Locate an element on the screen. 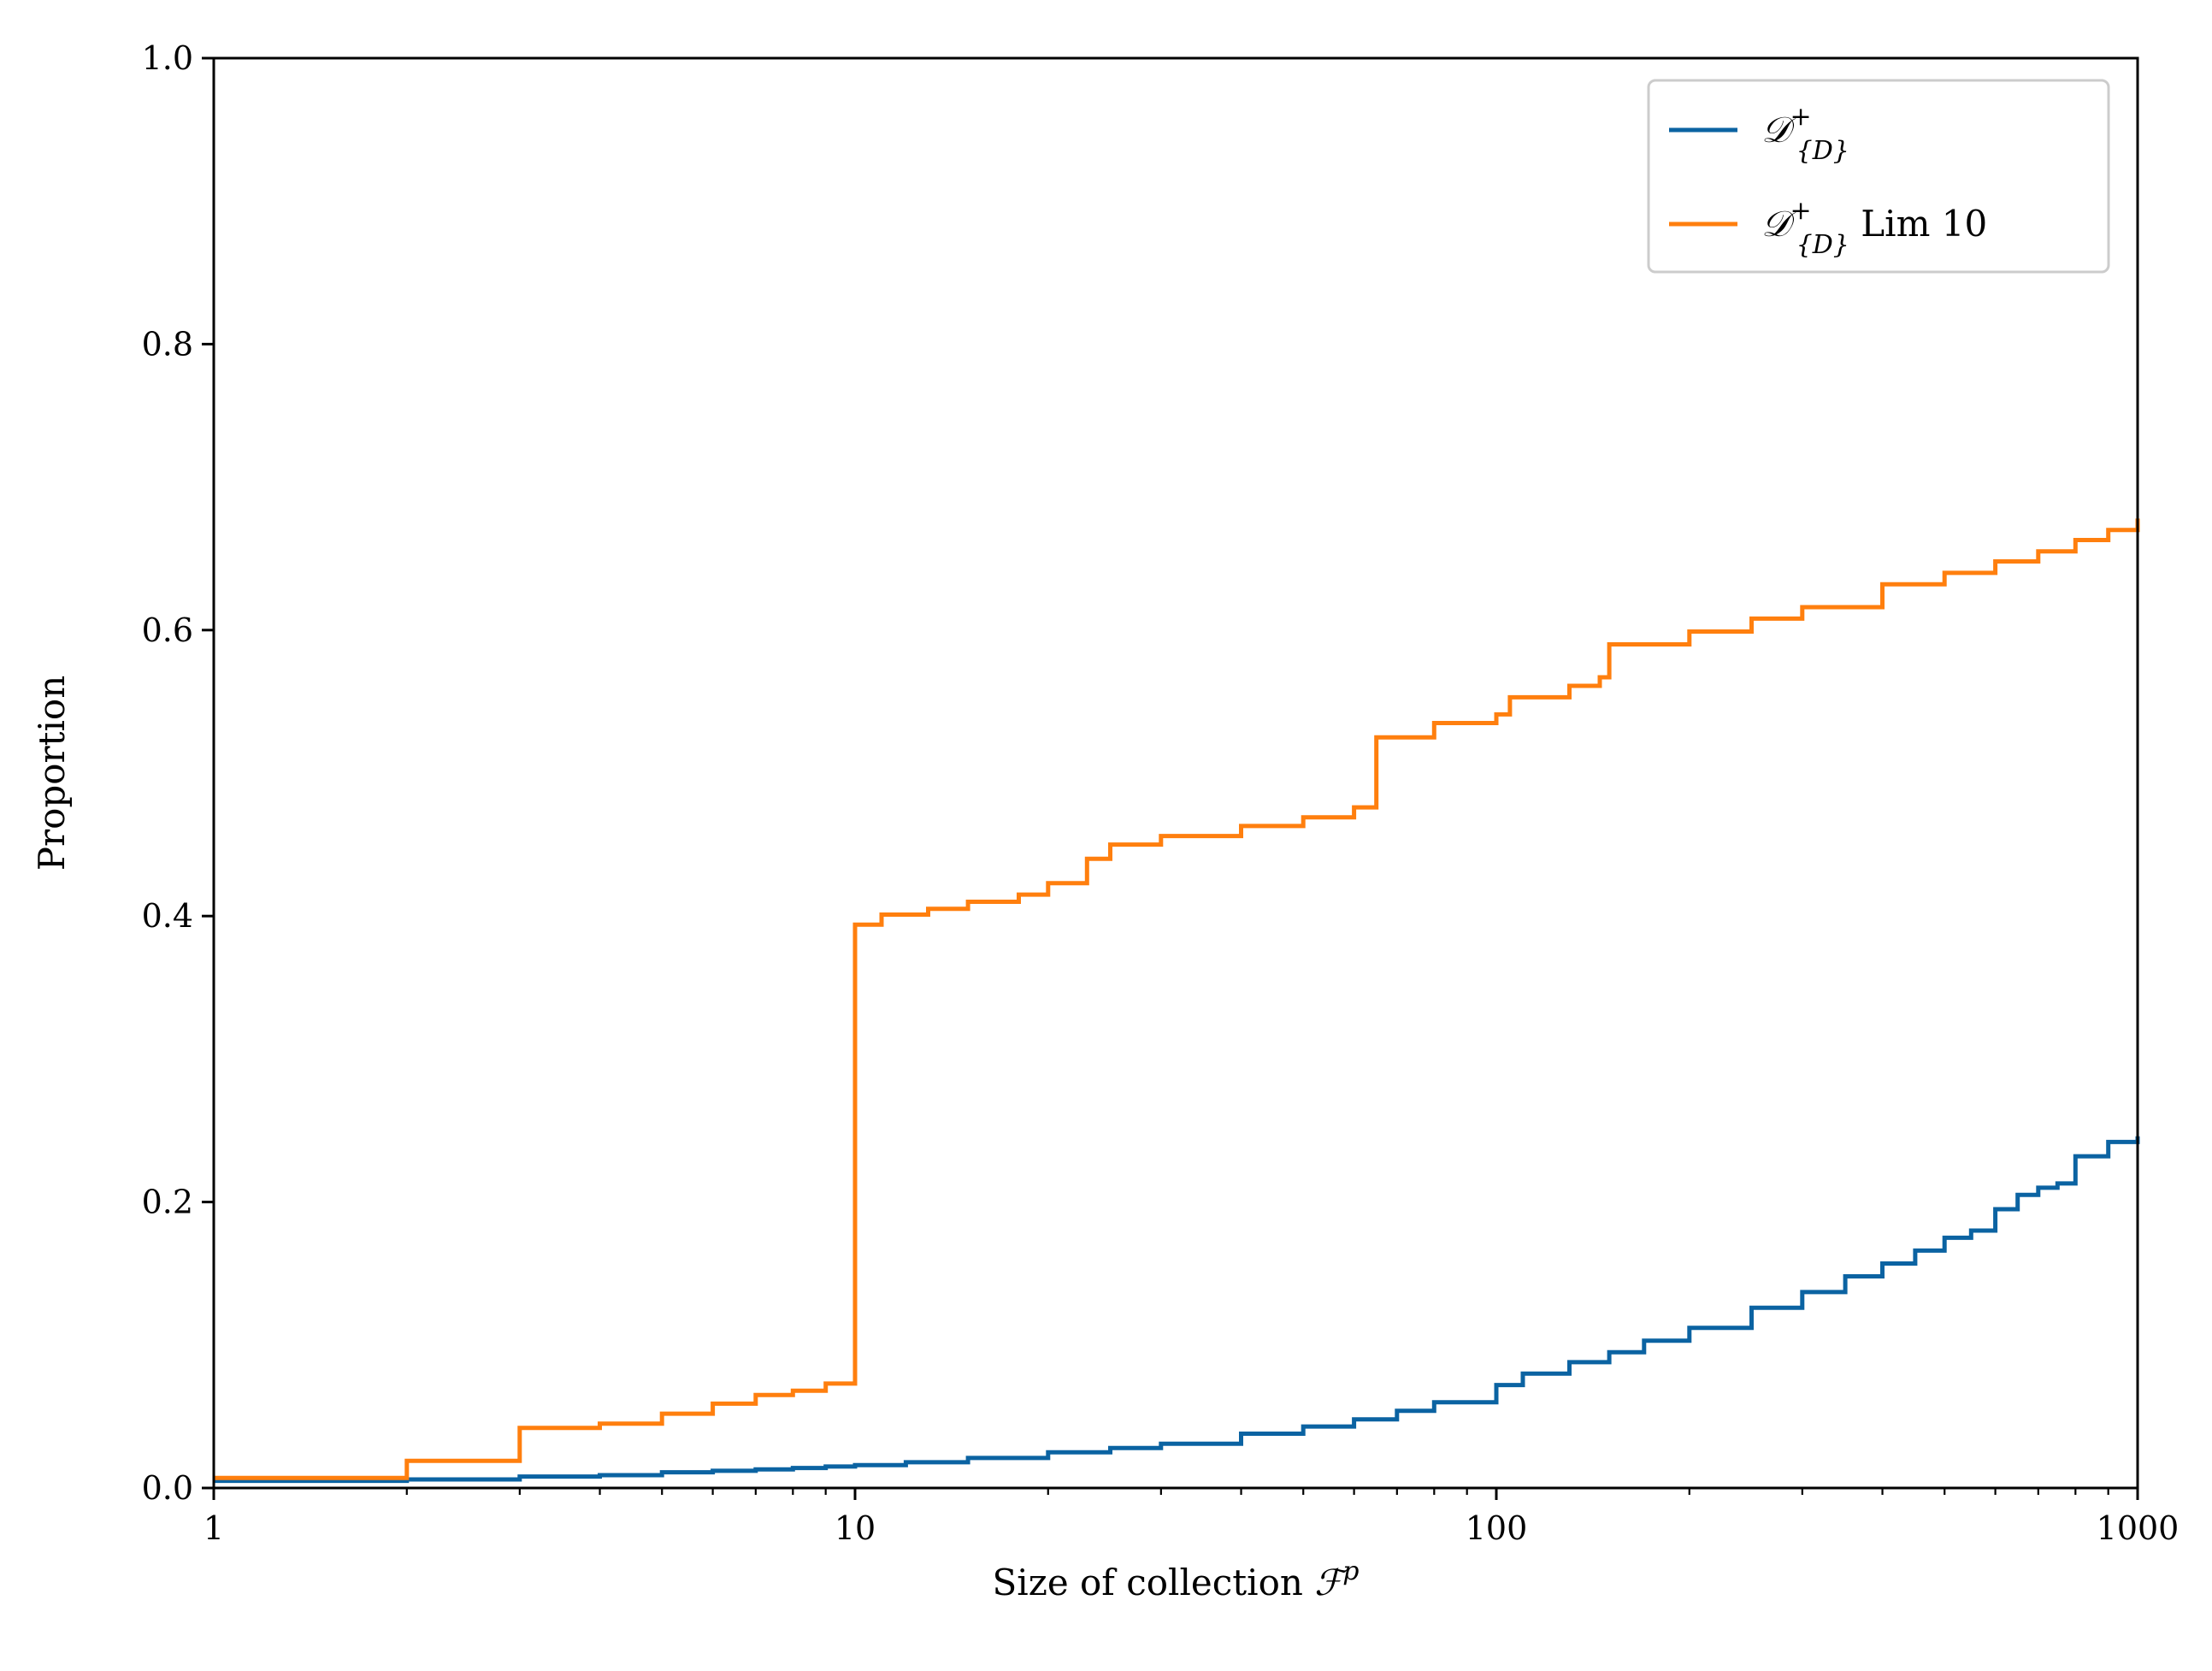  y-axis: 0.0 0.2 0.4 0.6 0.8 1.0 is located at coordinates (178, 773).